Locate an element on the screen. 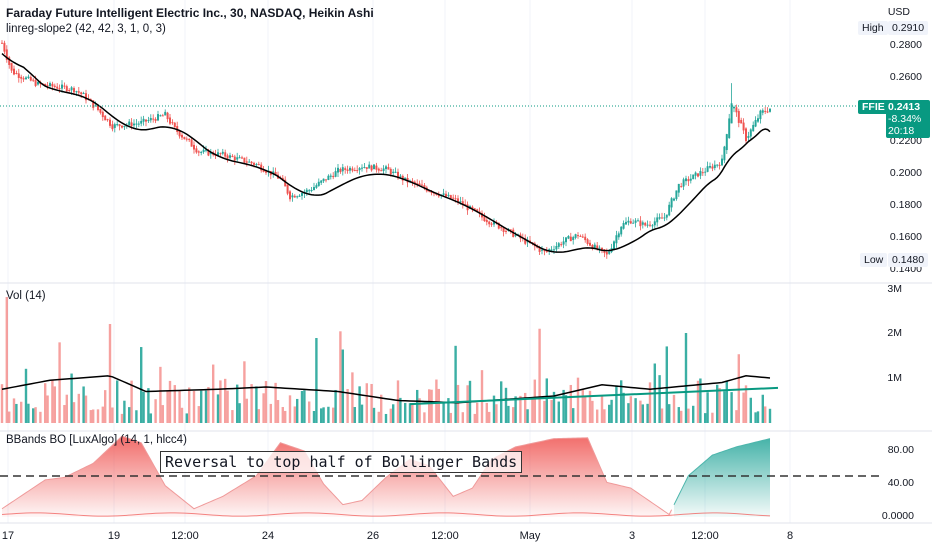 This screenshot has width=932, height=550. high-tag: High is located at coordinates (873, 28).